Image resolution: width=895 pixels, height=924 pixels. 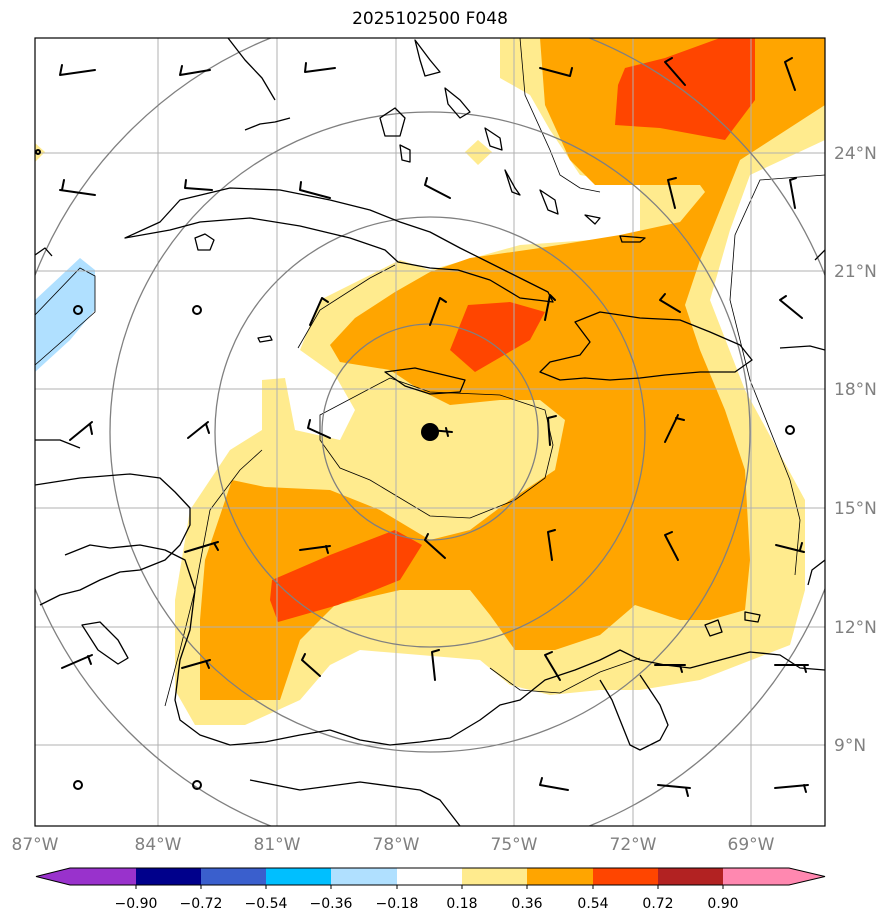 I want to click on lon-tick-labels: 87°W 84°W 81°W 78°W 75°W 72°W 69°W, so click(x=393, y=845).